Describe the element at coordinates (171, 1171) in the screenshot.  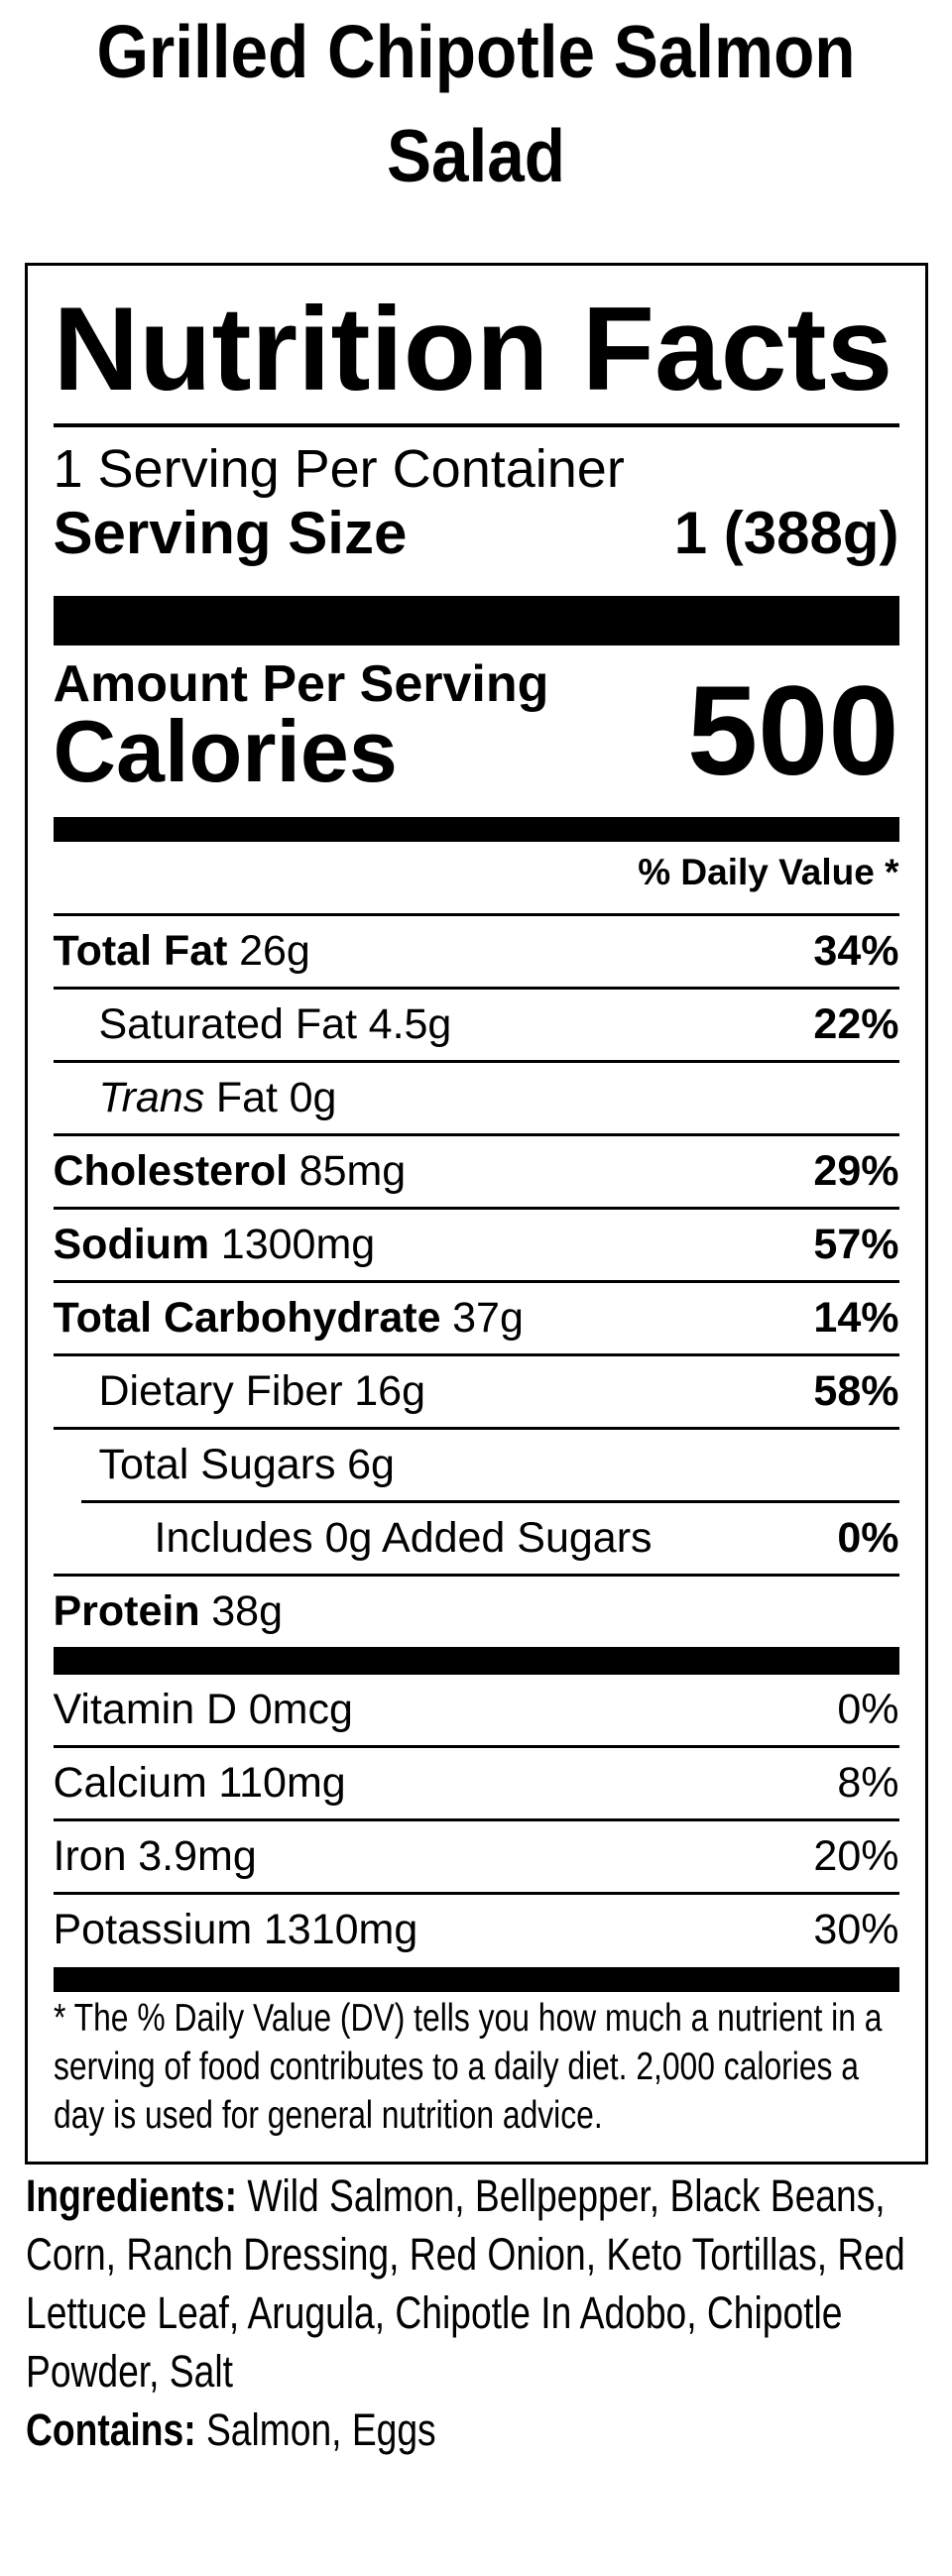
I see `nutrient-name: Cholesterol` at that location.